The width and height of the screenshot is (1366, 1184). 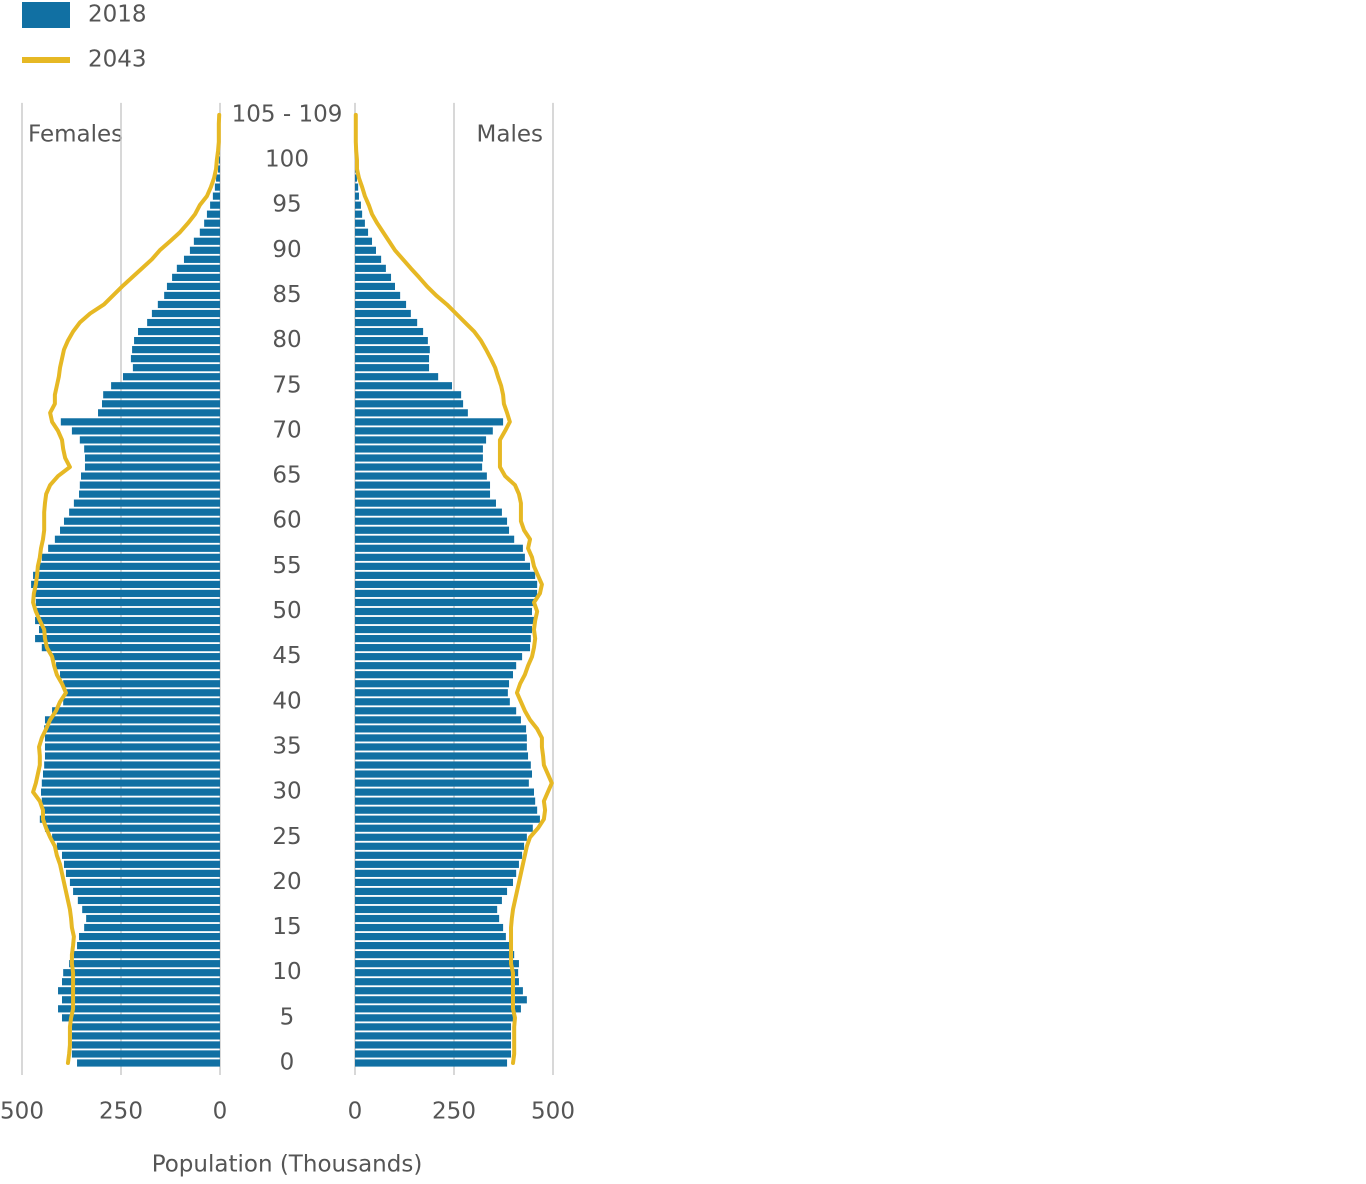 I want to click on x-tick-label: 500, so click(x=553, y=1112).